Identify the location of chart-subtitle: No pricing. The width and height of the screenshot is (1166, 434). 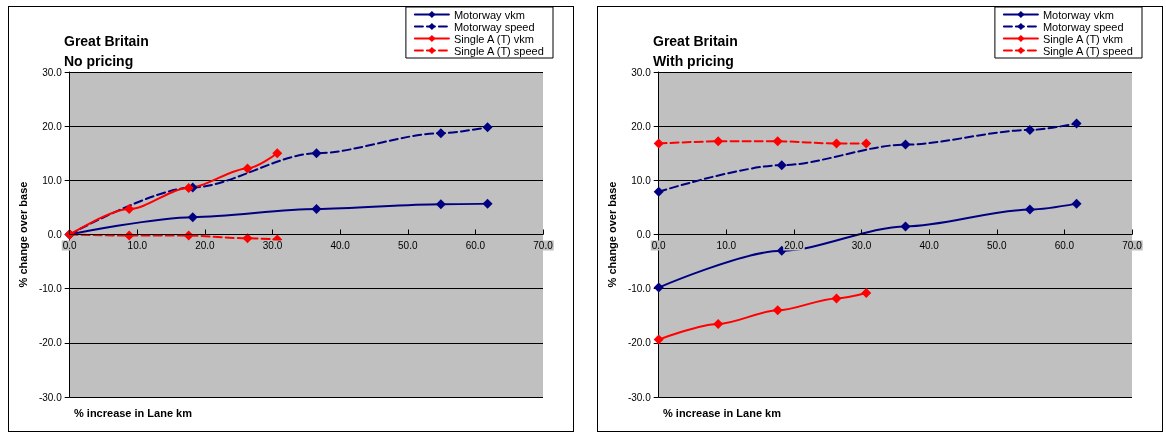
(99, 61).